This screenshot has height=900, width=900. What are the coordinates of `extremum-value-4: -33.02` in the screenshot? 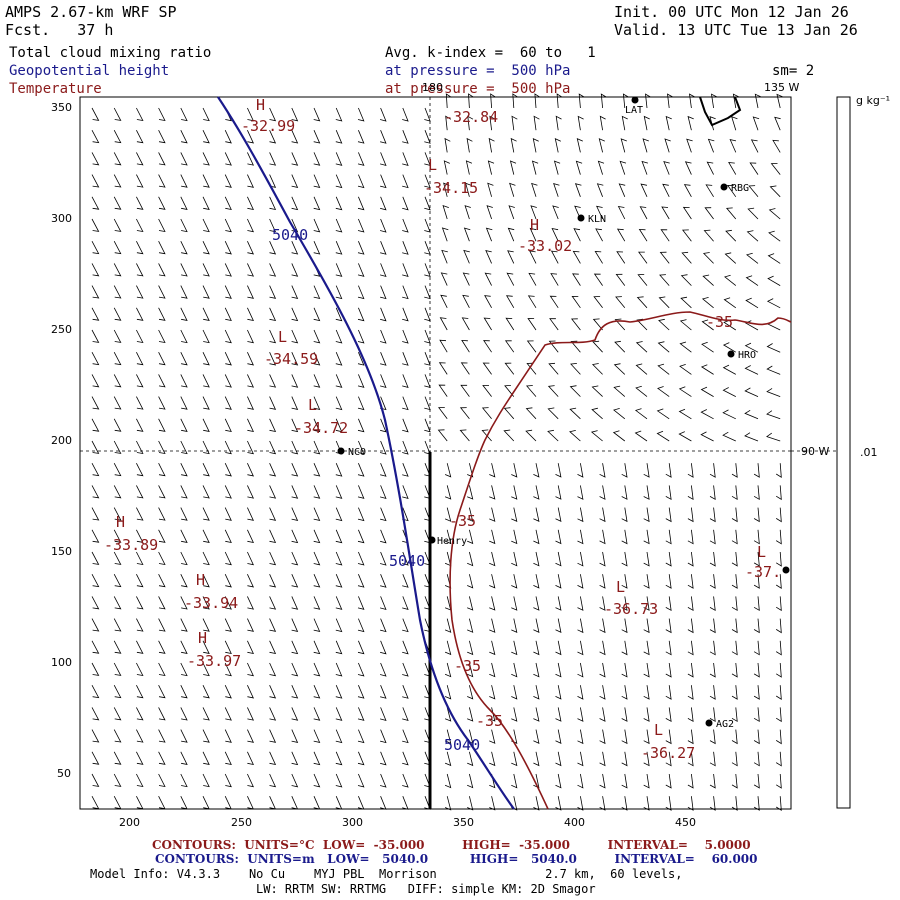 It's located at (545, 246).